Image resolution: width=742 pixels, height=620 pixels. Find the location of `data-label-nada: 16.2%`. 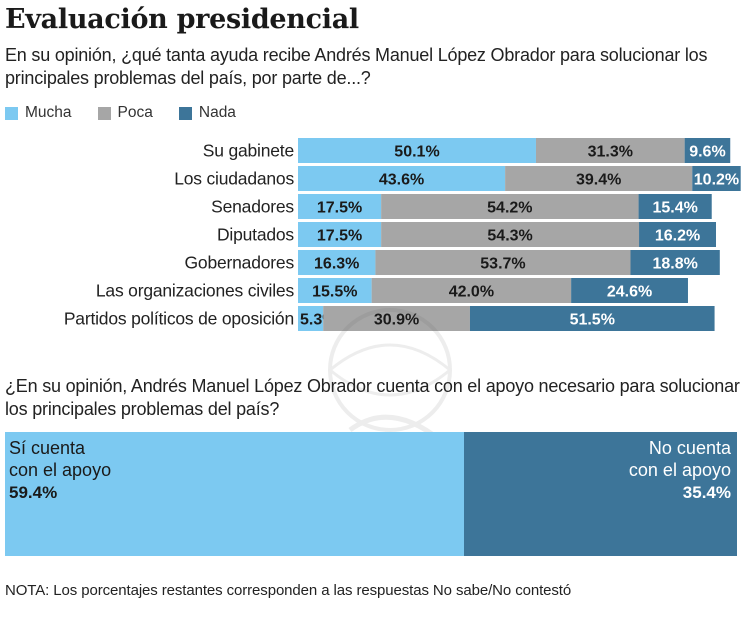

data-label-nada: 16.2% is located at coordinates (677, 236).